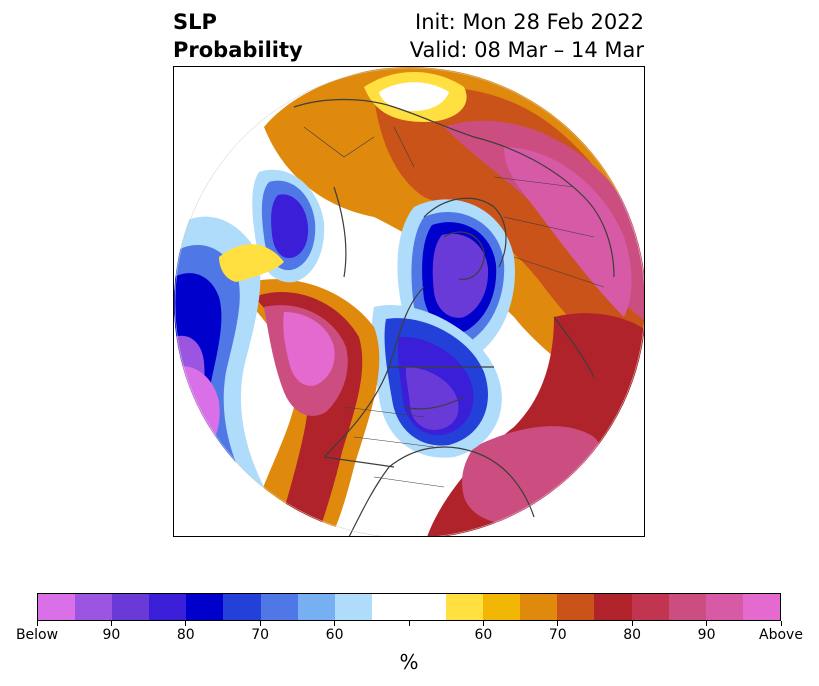 This screenshot has width=819, height=686. Describe the element at coordinates (37, 635) in the screenshot. I see `colorbar-tick-label: Below` at that location.